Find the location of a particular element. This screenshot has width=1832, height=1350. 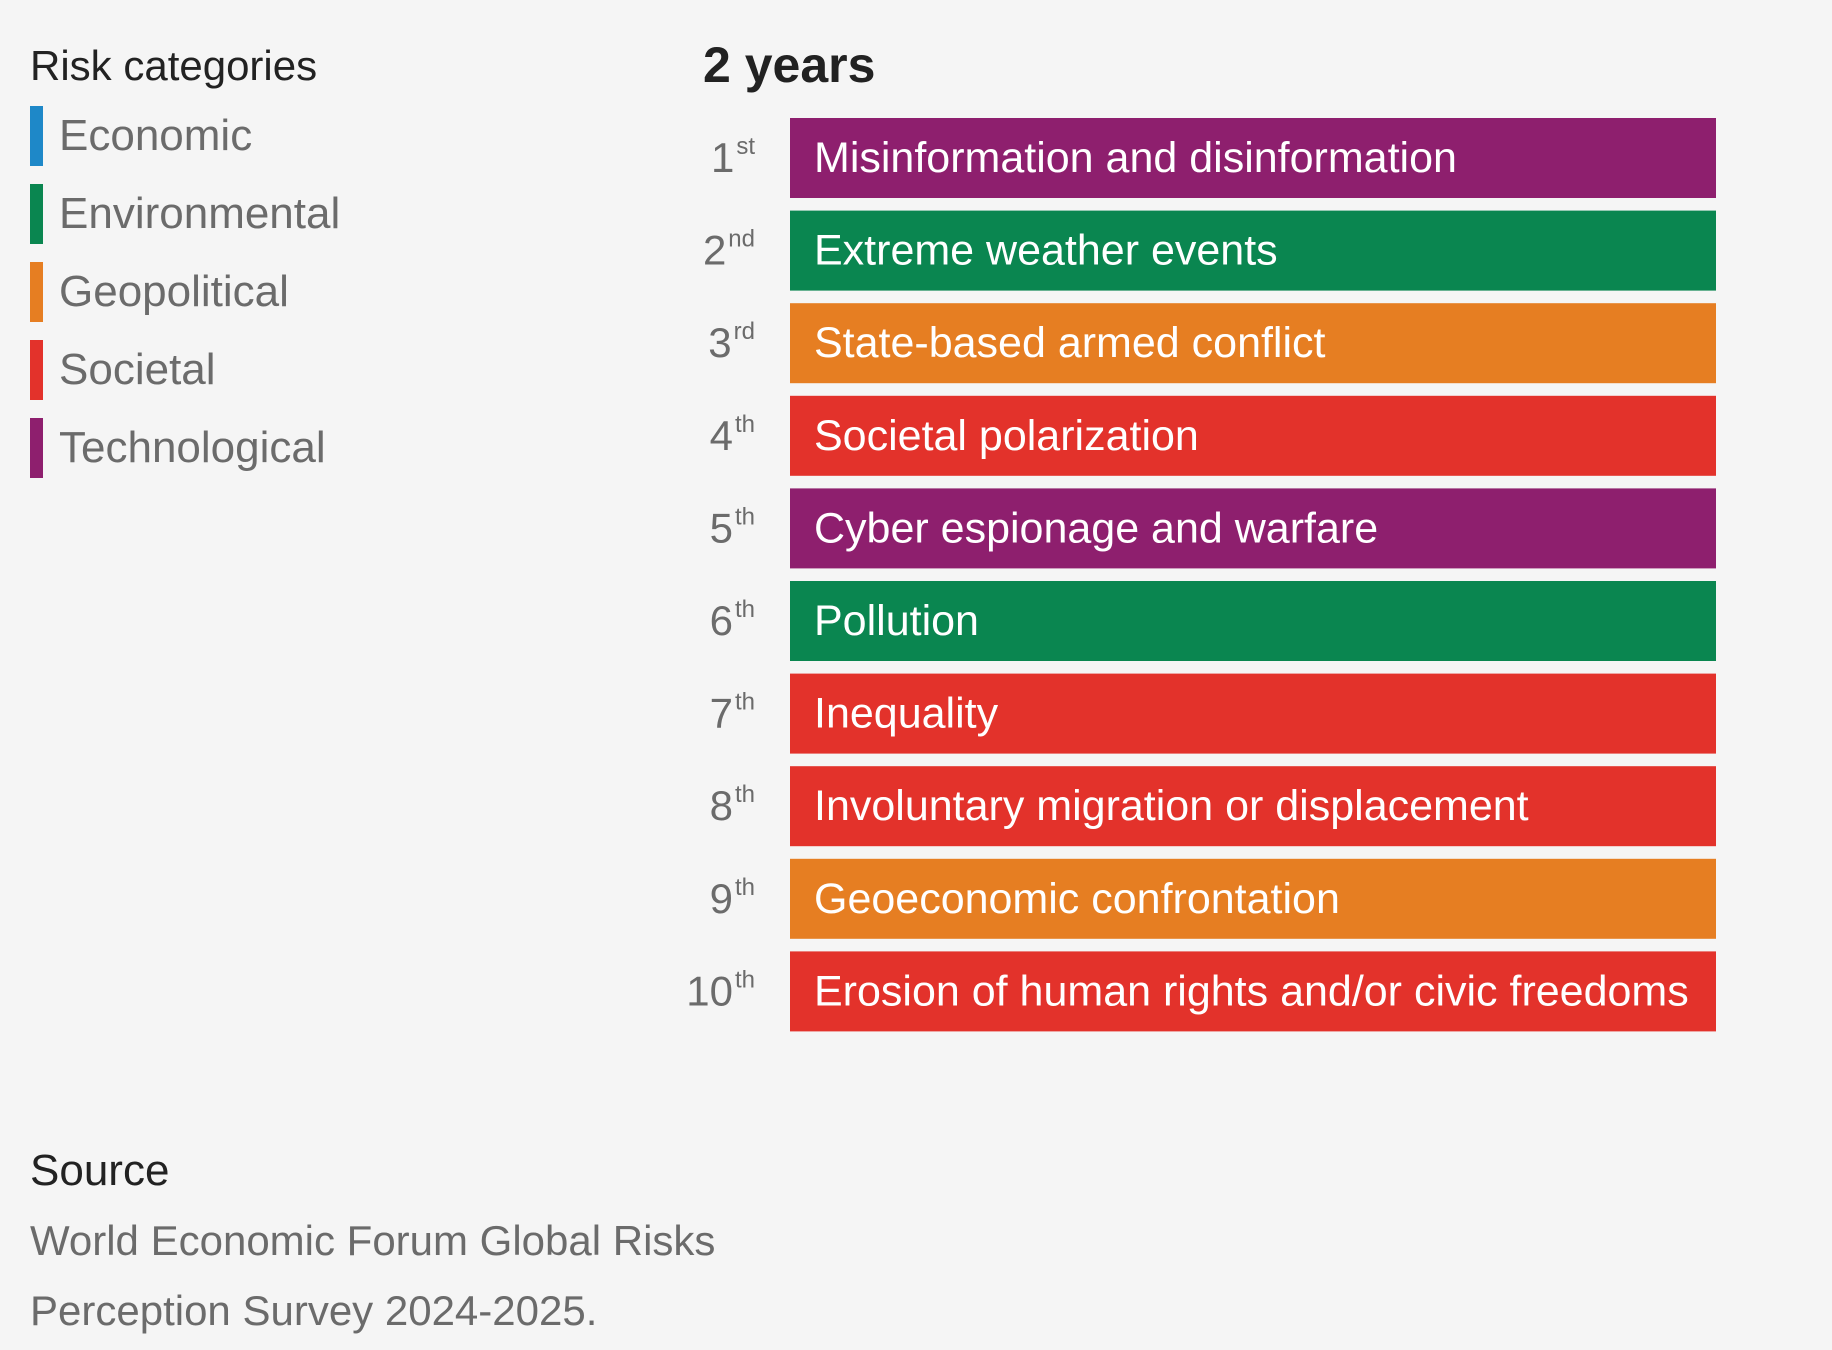

rank-label: 7th is located at coordinates (732, 713).